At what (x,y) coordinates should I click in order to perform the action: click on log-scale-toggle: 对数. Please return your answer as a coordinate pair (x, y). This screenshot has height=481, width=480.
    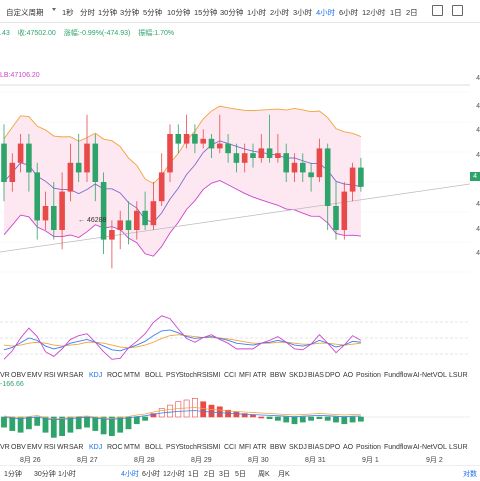
    Looking at the image, I should click on (470, 474).